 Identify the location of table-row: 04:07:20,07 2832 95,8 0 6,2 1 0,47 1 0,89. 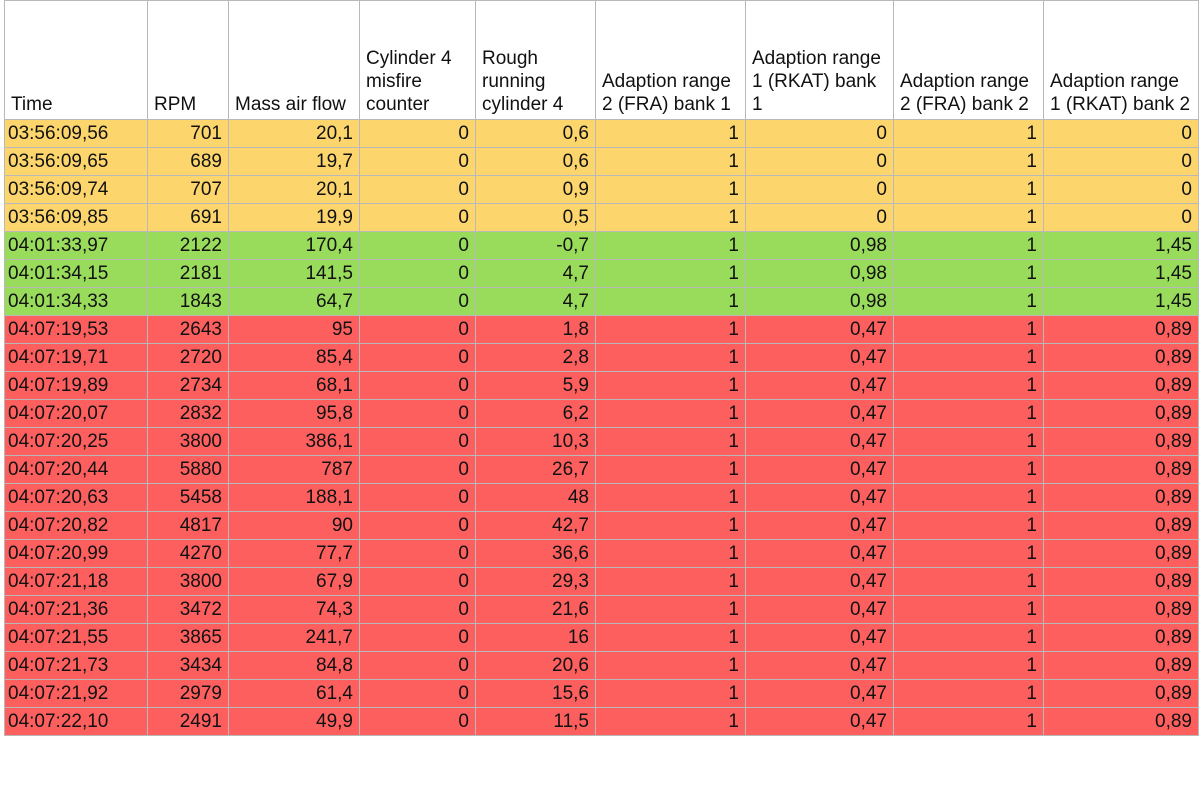
(601, 413).